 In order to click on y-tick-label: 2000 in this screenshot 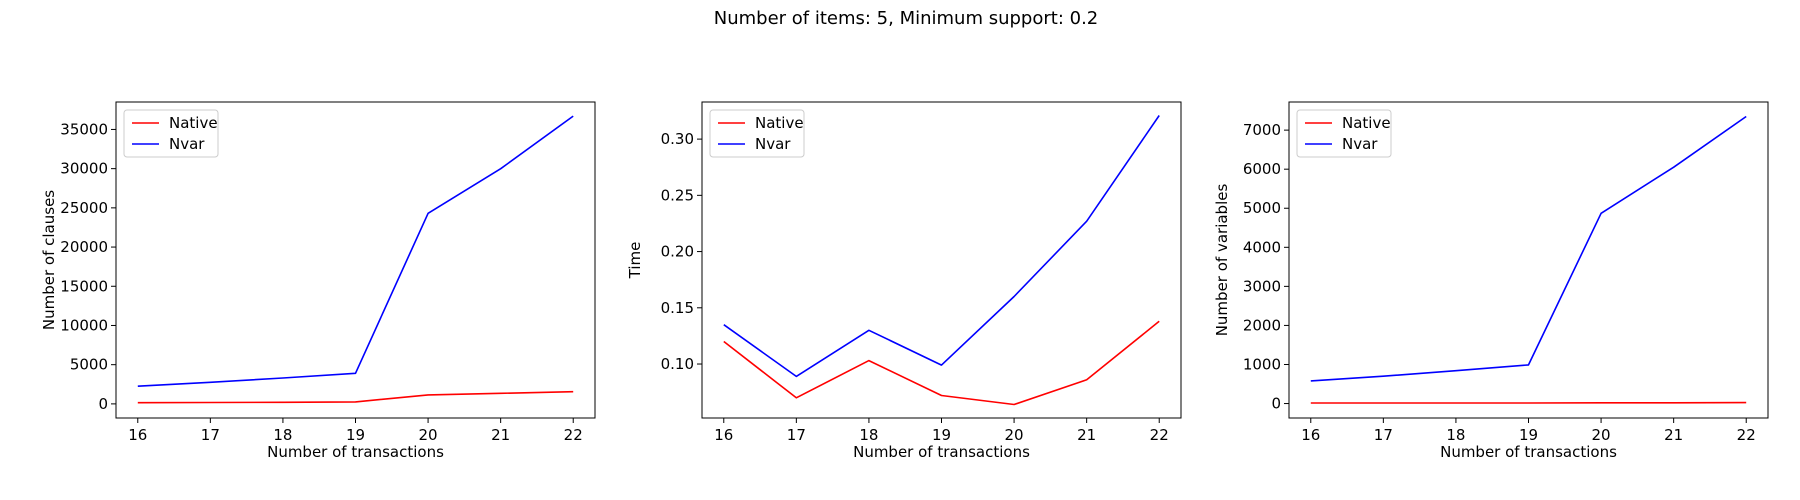, I will do `click(1262, 325)`.